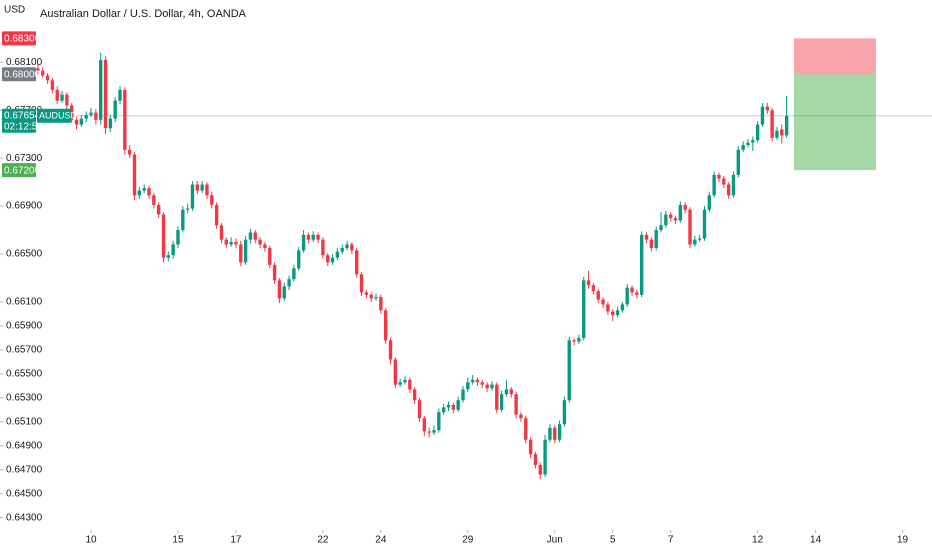 This screenshot has height=550, width=932. I want to click on y-tick-label: 0.65300, so click(24, 397).